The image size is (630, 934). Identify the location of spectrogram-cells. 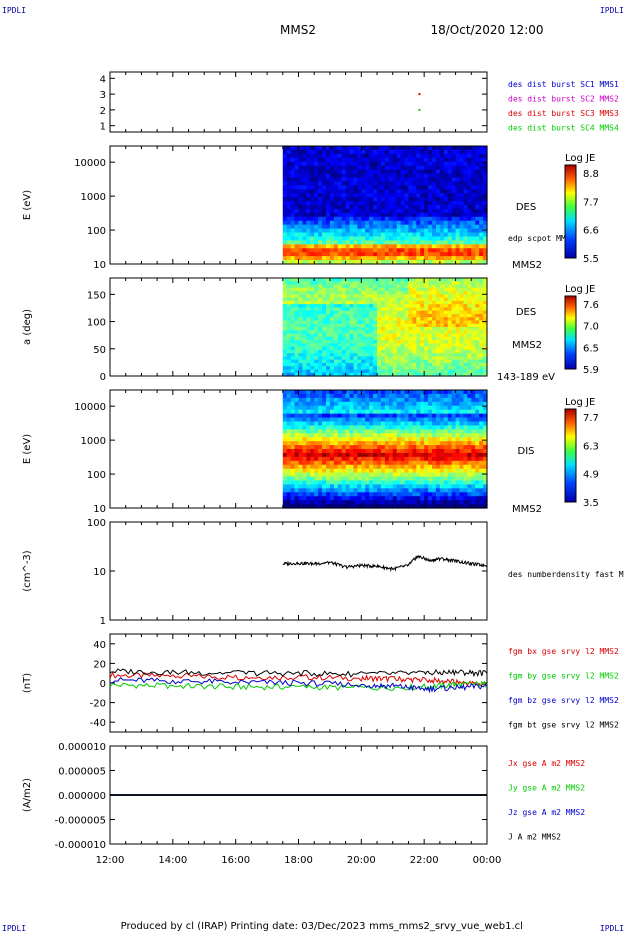
(385, 205).